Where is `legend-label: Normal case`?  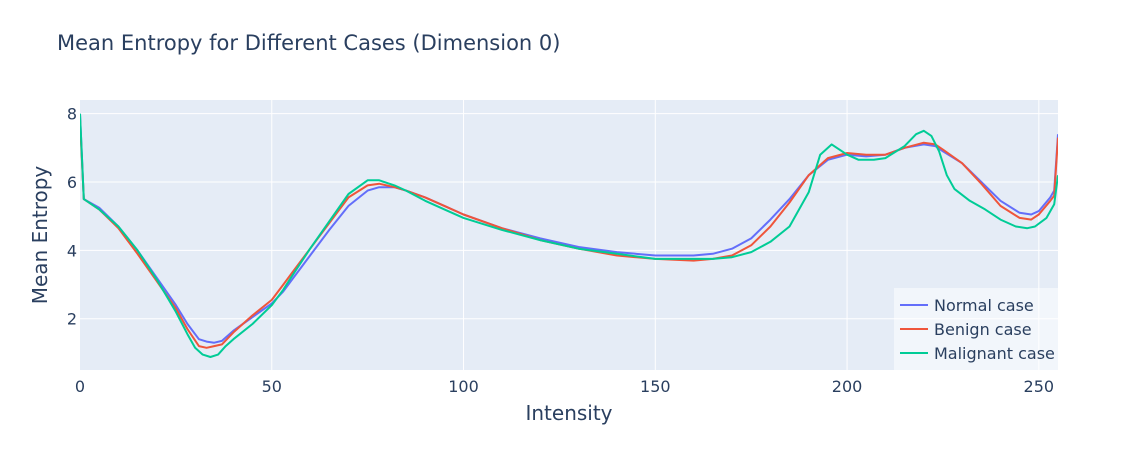 legend-label: Normal case is located at coordinates (984, 305).